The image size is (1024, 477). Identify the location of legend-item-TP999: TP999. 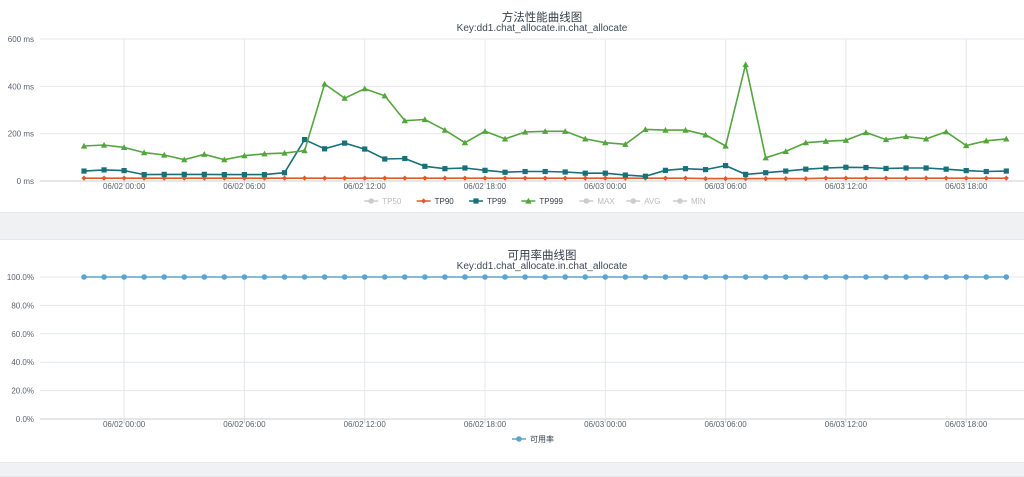
(542, 201).